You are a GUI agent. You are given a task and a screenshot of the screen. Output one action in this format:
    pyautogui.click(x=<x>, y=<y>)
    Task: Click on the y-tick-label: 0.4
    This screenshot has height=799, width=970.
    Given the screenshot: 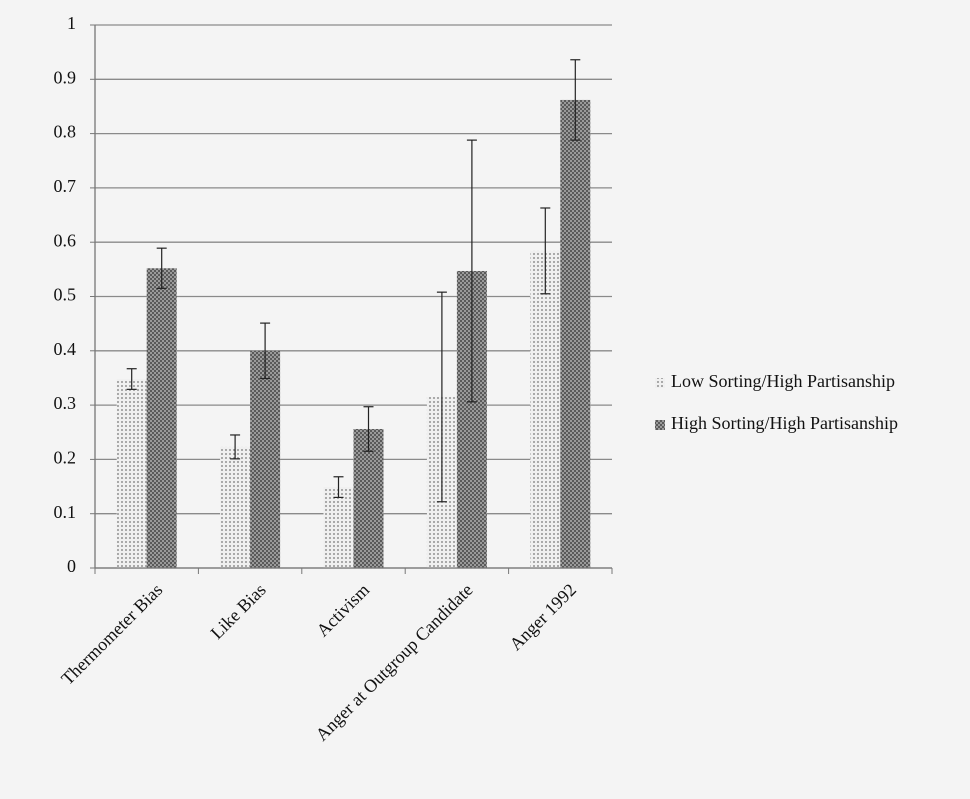 What is the action you would take?
    pyautogui.click(x=65, y=349)
    